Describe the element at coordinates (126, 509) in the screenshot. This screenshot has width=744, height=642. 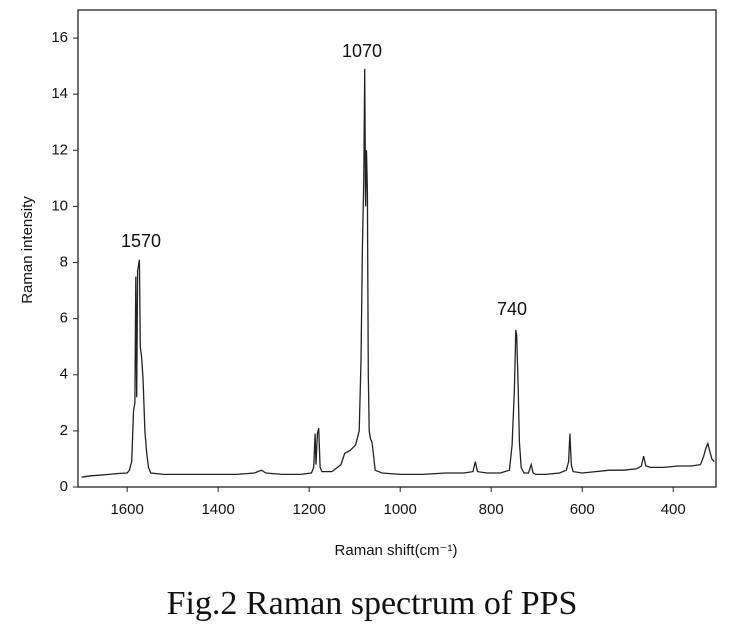
I see `x-tick-label: 1600` at that location.